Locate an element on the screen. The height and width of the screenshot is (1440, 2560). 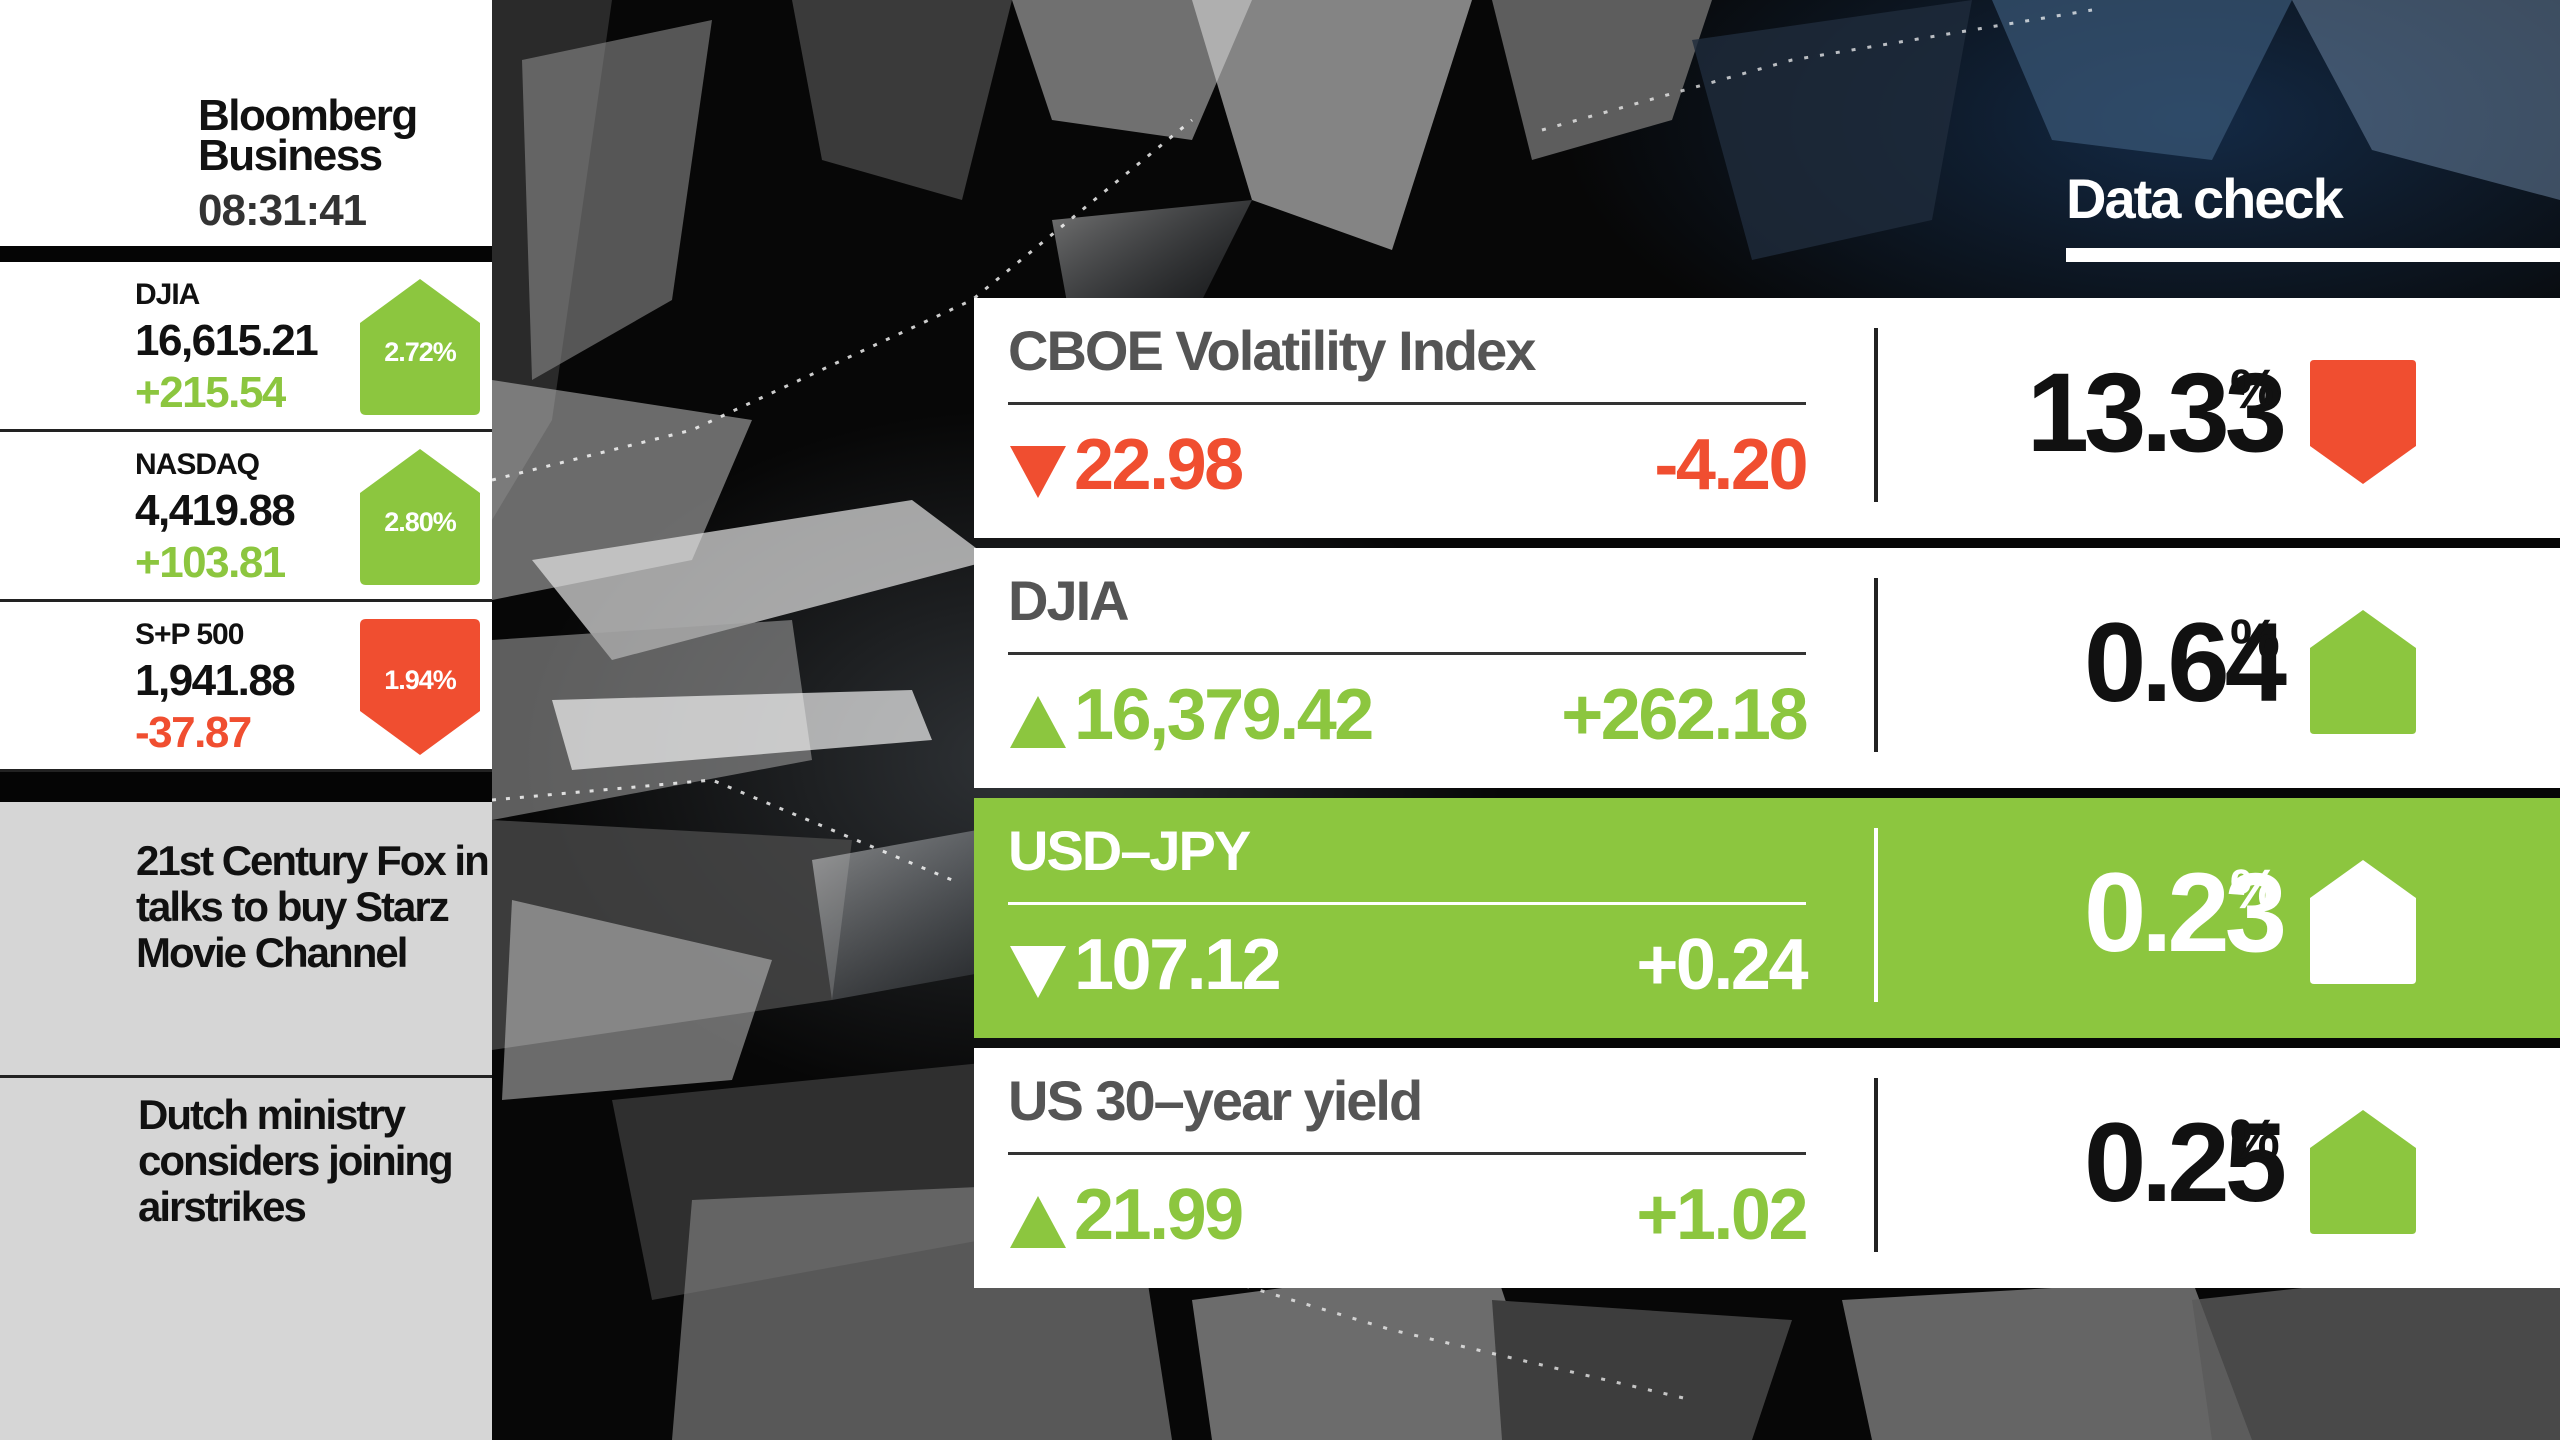
ticker-pct: 2.80% is located at coordinates (420, 522).